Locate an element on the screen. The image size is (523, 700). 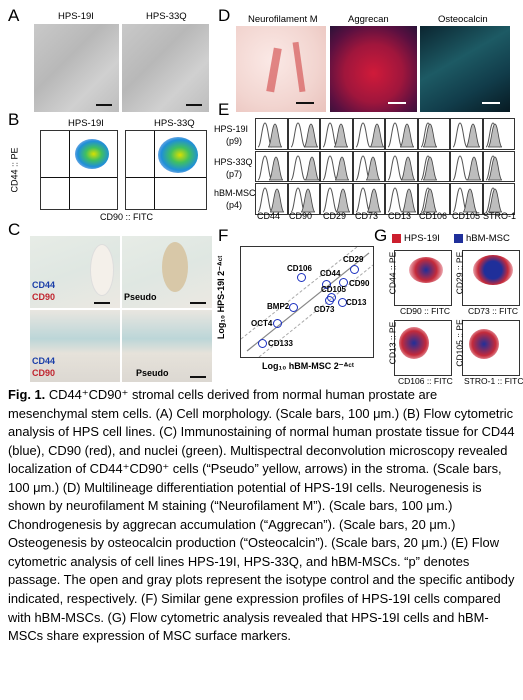
panel-c-tissue-bottom-left: CD44 CD90 is located at coordinates (75, 346).